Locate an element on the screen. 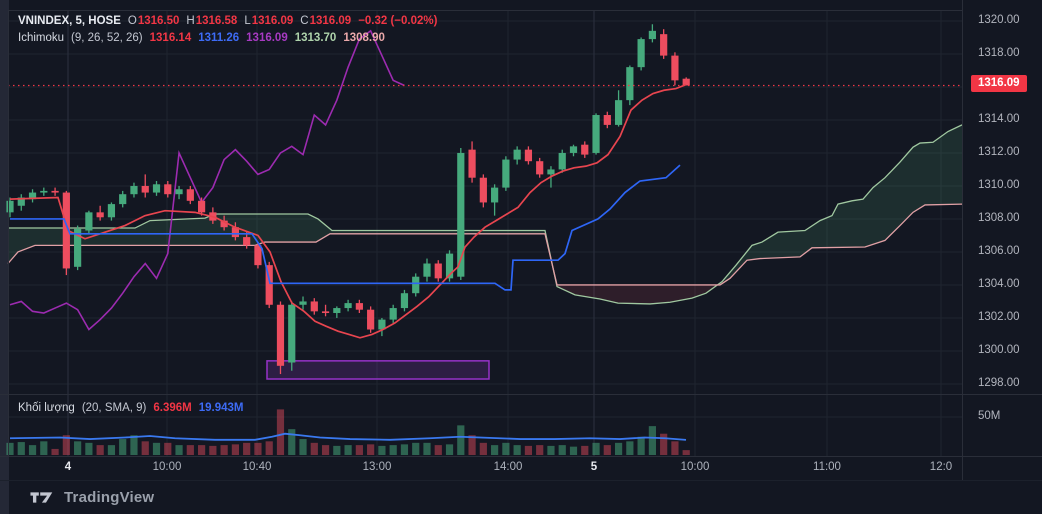 The height and width of the screenshot is (514, 1042). time-axis: 4 10:00 10:40 13:00 14:00 5 10:00 11:00 12:0 is located at coordinates (481, 468).